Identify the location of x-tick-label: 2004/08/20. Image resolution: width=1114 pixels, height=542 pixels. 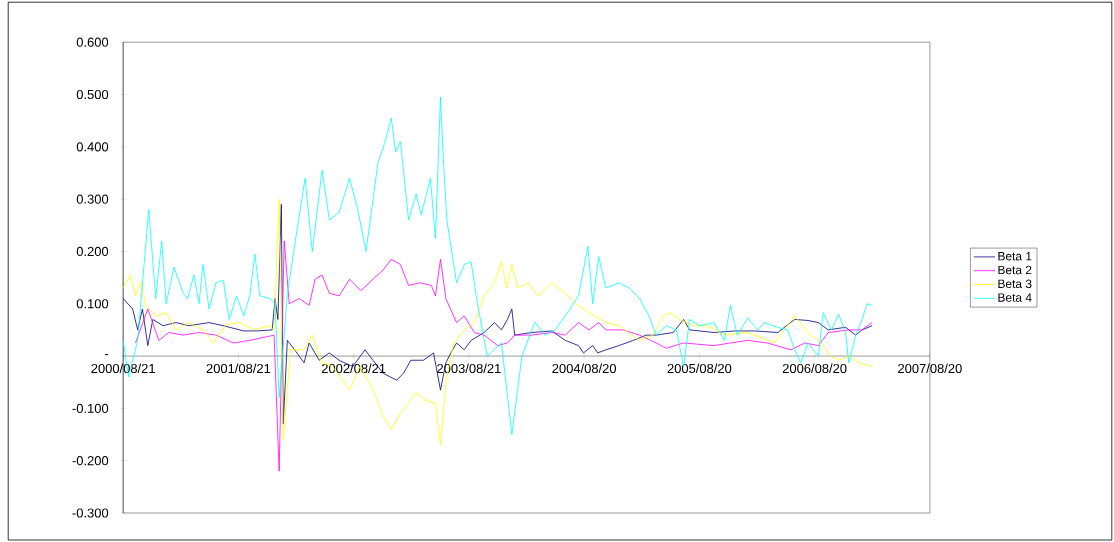
(584, 368).